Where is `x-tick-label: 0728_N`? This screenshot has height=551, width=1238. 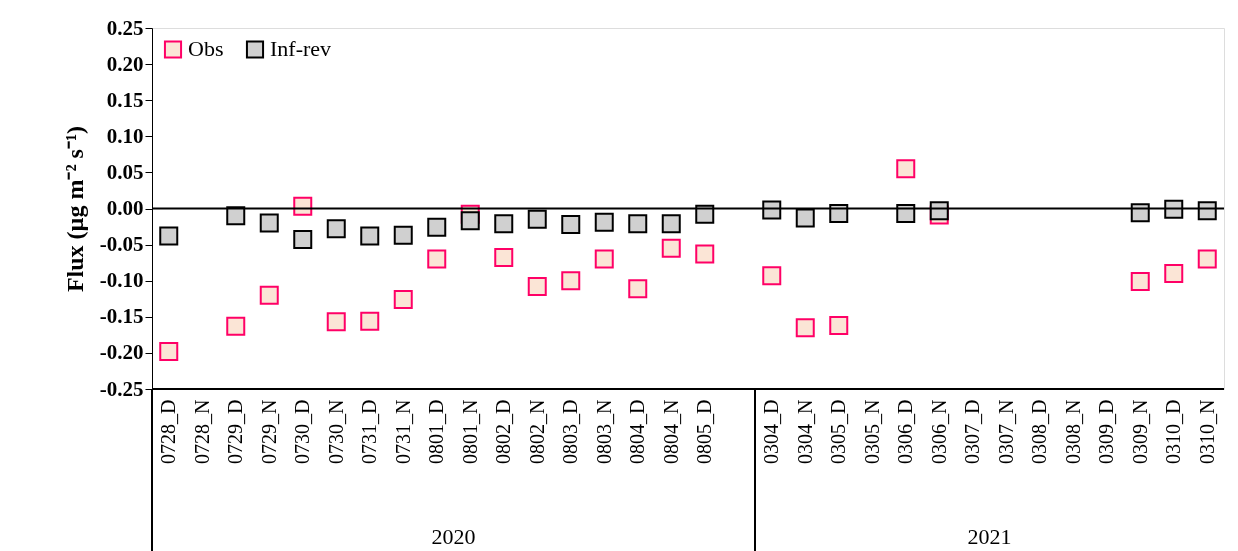 x-tick-label: 0728_N is located at coordinates (201, 431).